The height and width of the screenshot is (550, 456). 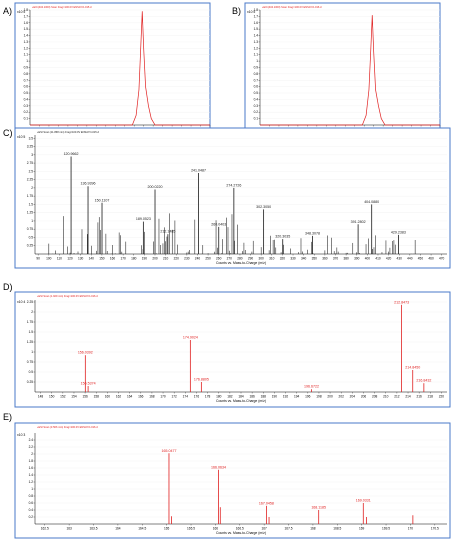 I want to click on x-tick-label: 410, so click(x=378, y=259).